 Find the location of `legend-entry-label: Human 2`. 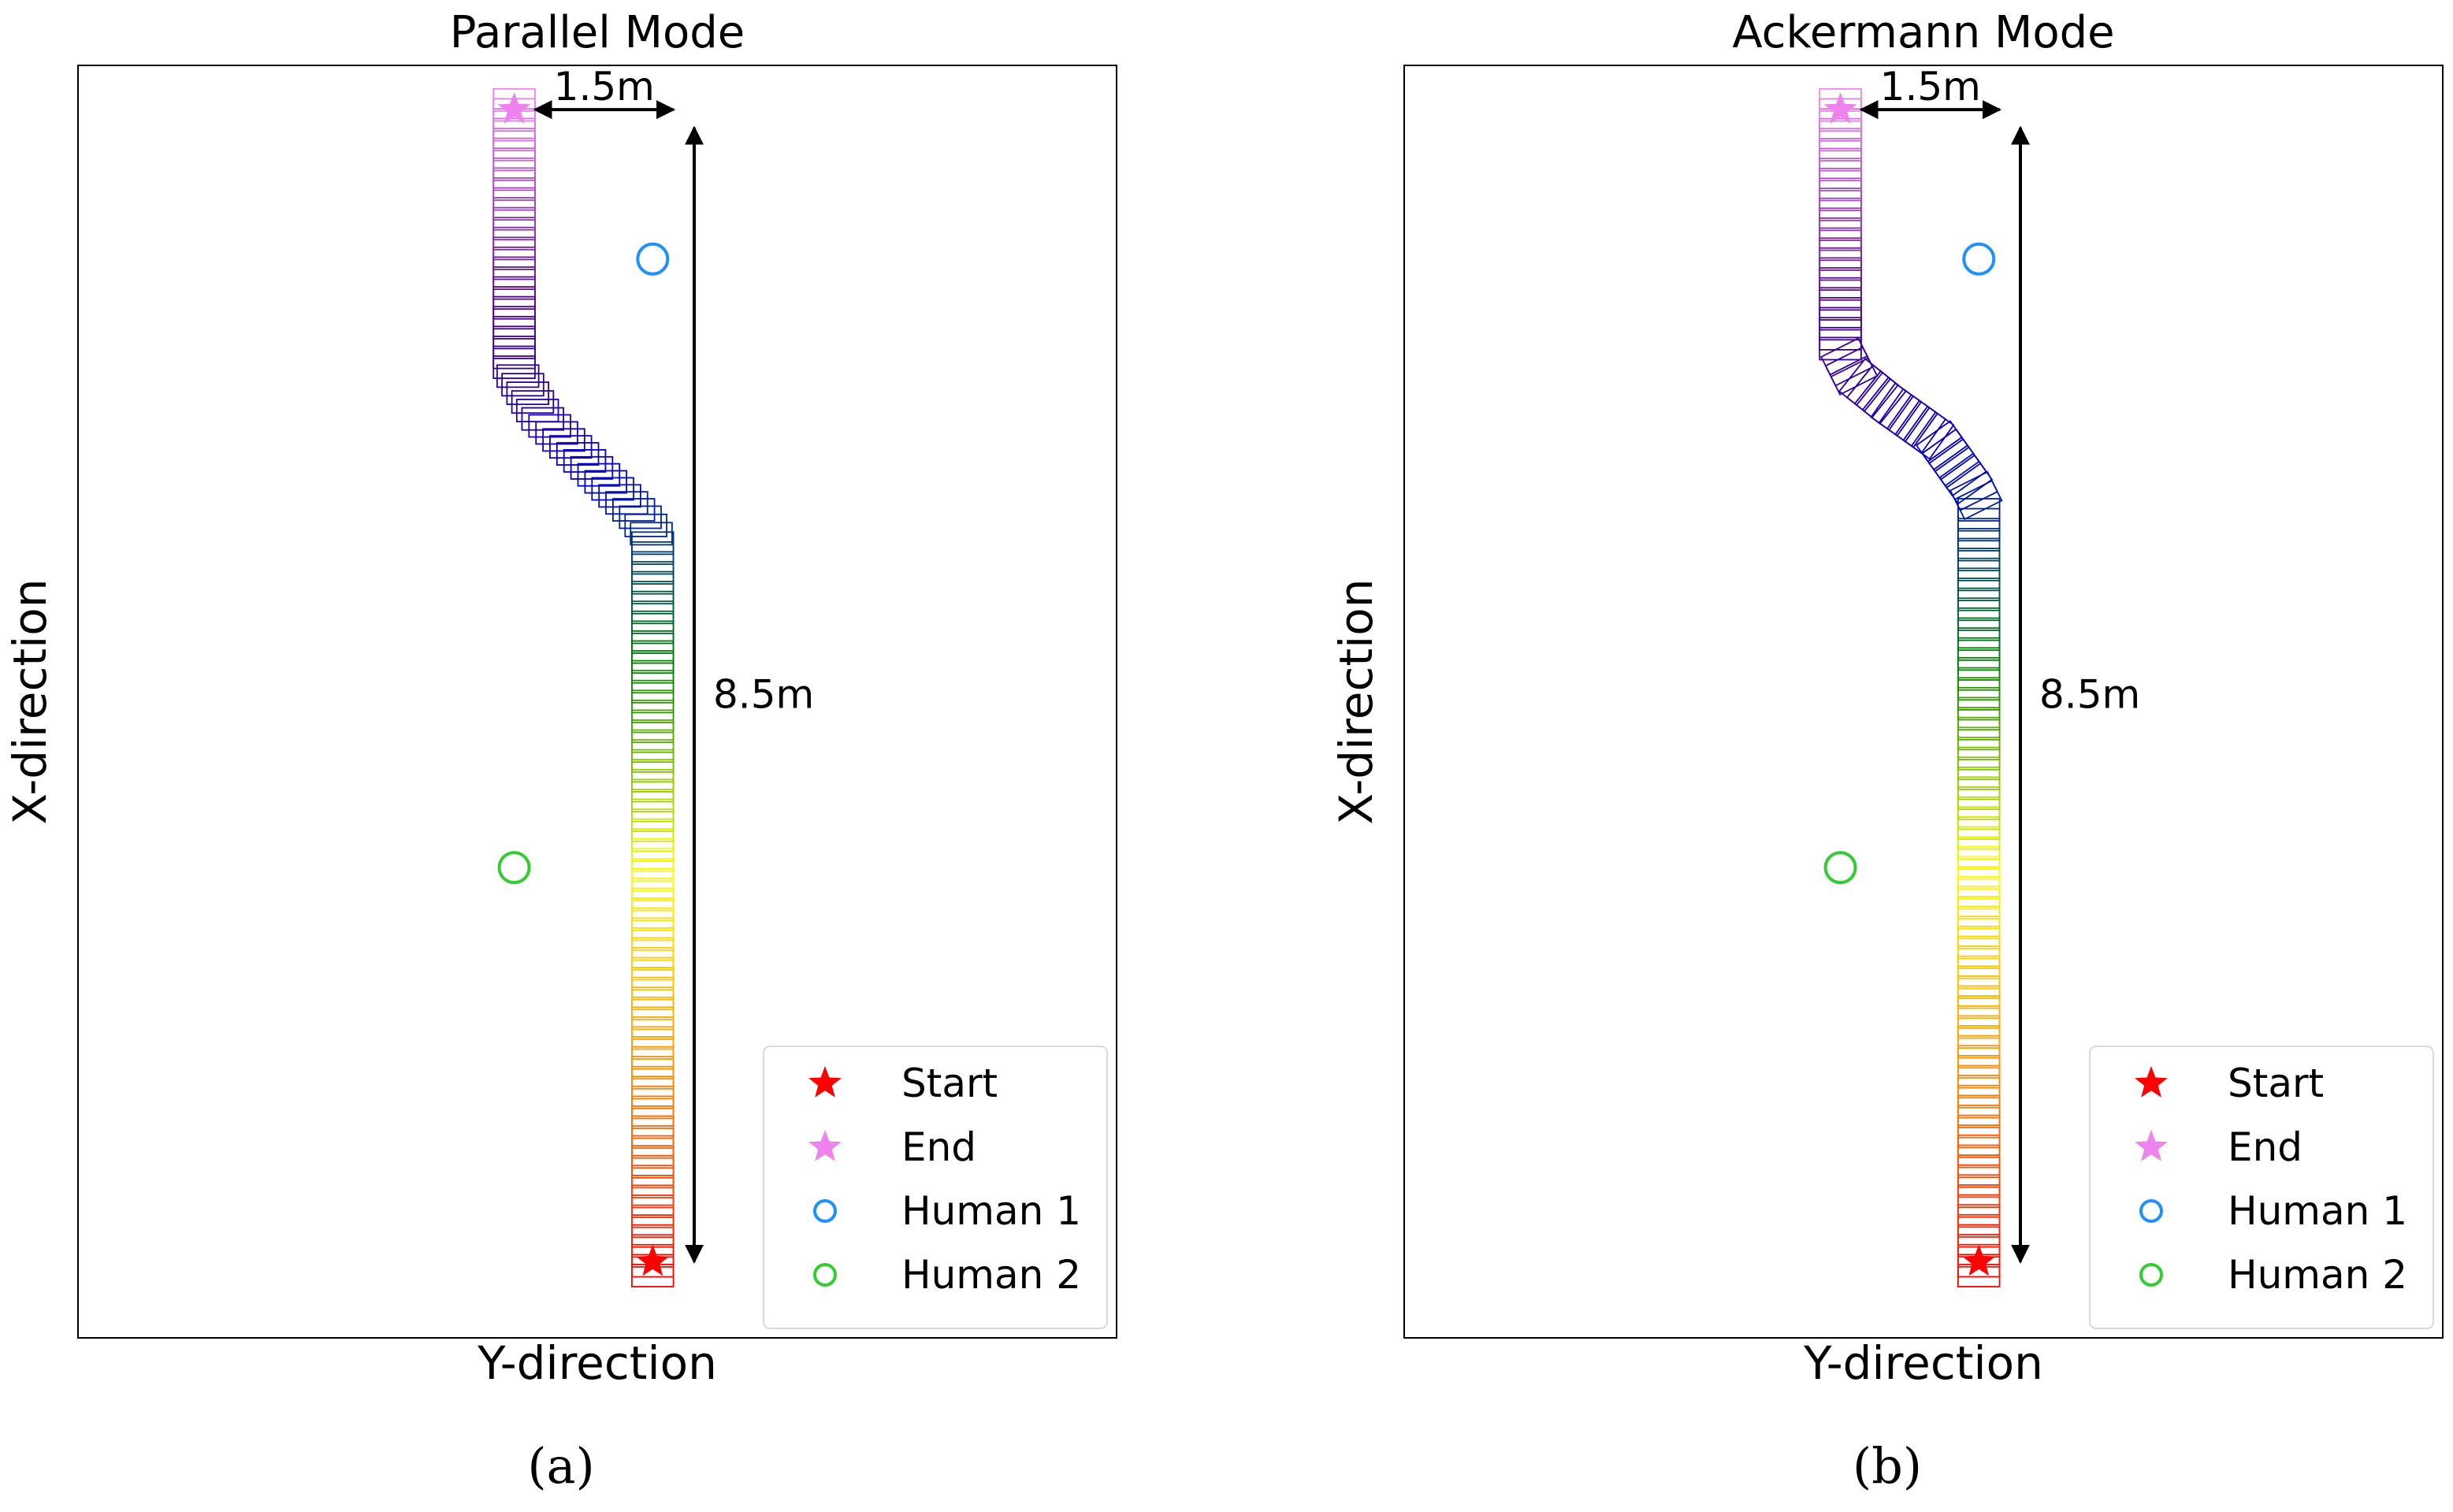

legend-entry-label: Human 2 is located at coordinates (2318, 1275).